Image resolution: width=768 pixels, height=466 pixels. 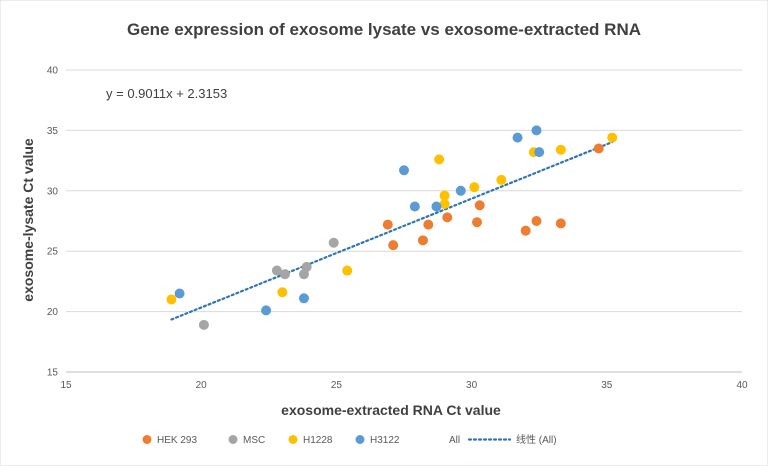 What do you see at coordinates (254, 440) in the screenshot?
I see `legend-label-msc: MSC` at bounding box center [254, 440].